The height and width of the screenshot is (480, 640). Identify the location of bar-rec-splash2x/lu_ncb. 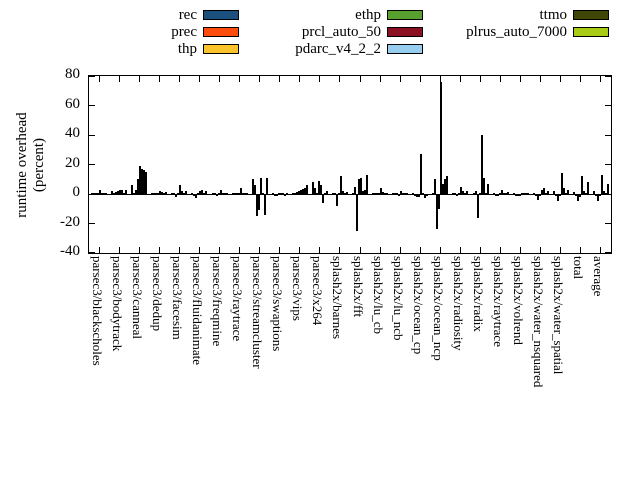
(393, 193).